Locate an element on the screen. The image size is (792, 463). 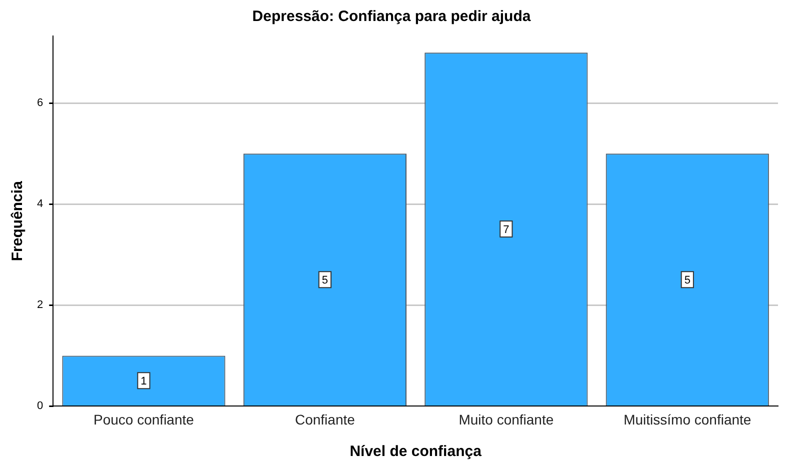
x-tick-label: Confiante is located at coordinates (325, 419).